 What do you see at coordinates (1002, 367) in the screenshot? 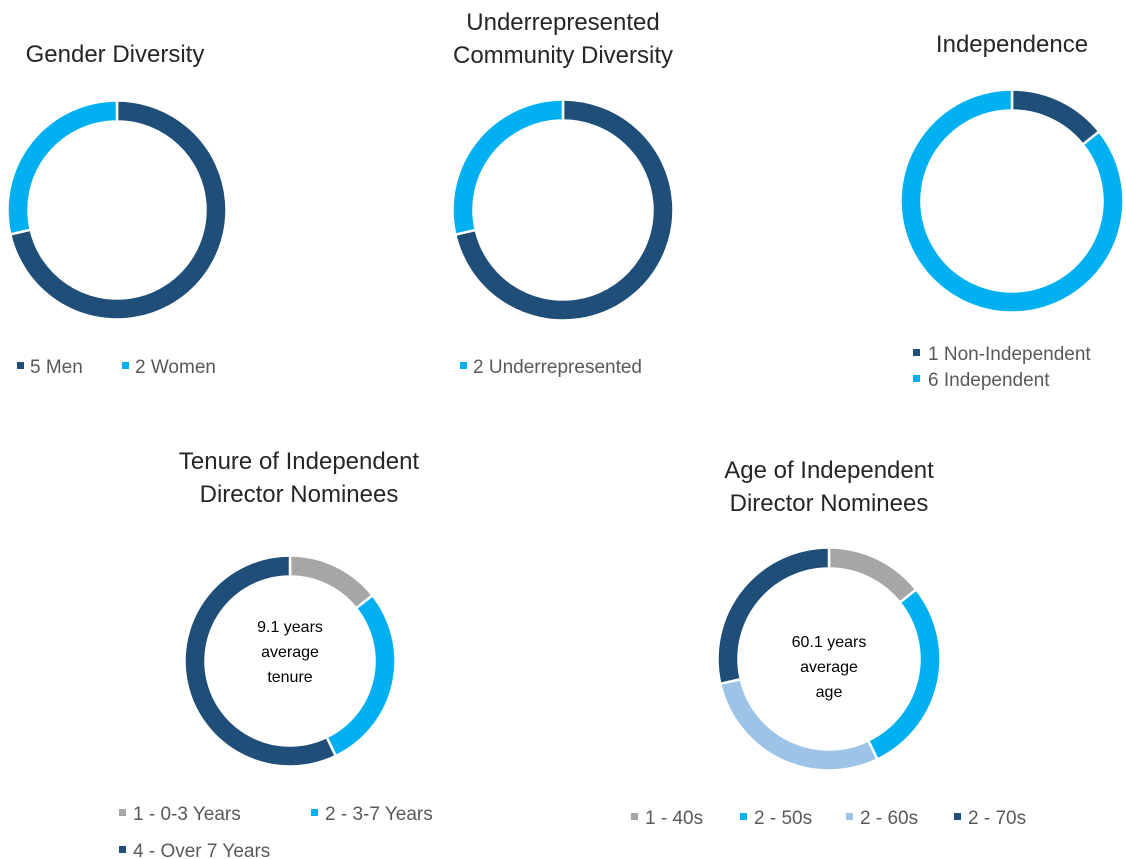
I see `chart-legend: 1 Non-Independent 6 Independent` at bounding box center [1002, 367].